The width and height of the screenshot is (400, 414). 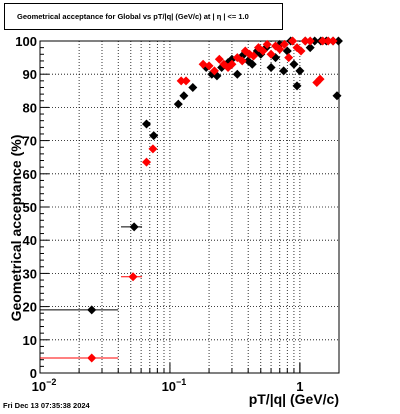 I want to click on x-tick-label: 10⁻¹, so click(x=174, y=385).